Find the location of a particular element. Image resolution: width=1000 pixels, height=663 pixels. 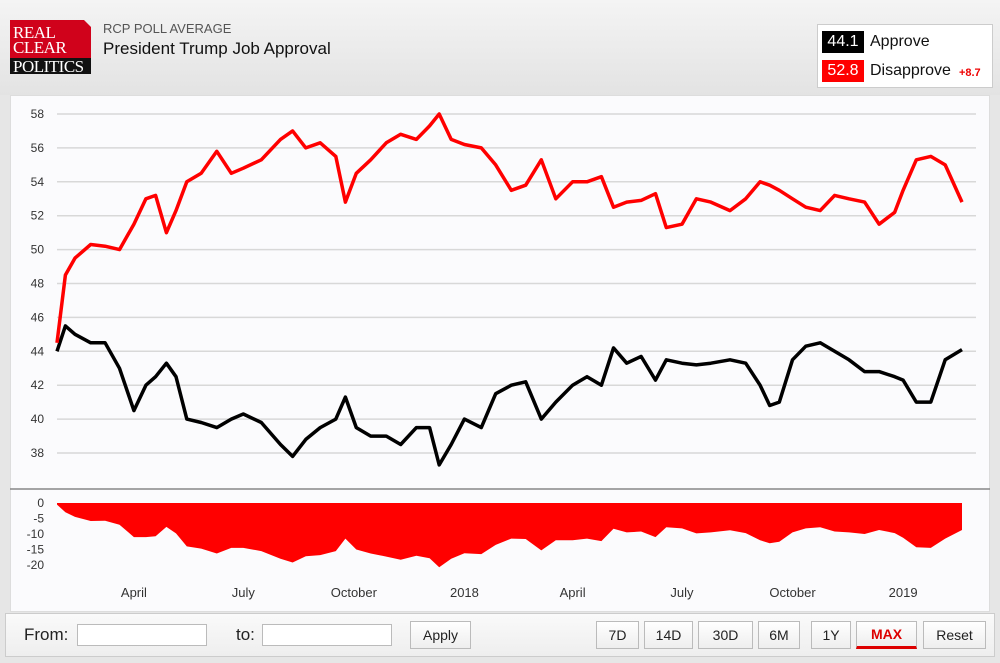

y-tick-label: 46 is located at coordinates (38, 317).